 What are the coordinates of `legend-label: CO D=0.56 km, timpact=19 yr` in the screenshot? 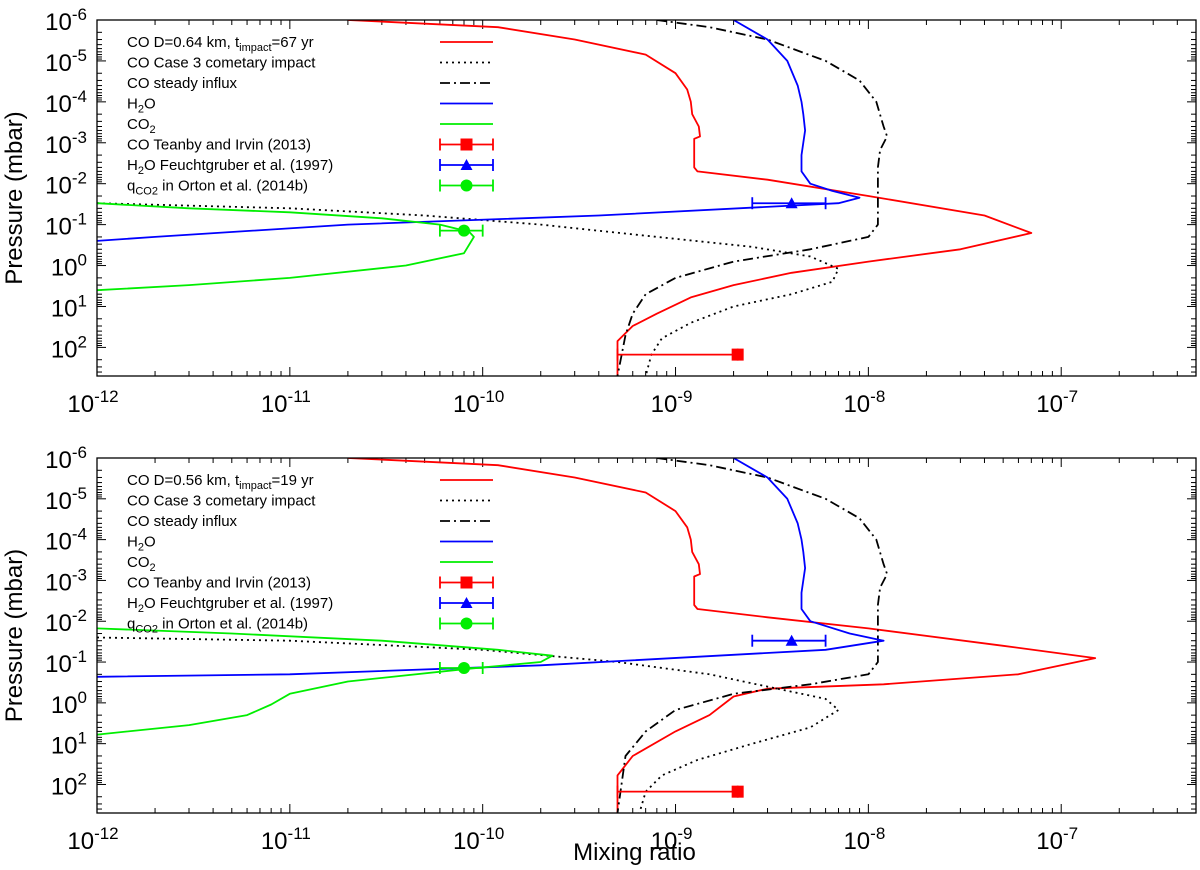 It's located at (220, 482).